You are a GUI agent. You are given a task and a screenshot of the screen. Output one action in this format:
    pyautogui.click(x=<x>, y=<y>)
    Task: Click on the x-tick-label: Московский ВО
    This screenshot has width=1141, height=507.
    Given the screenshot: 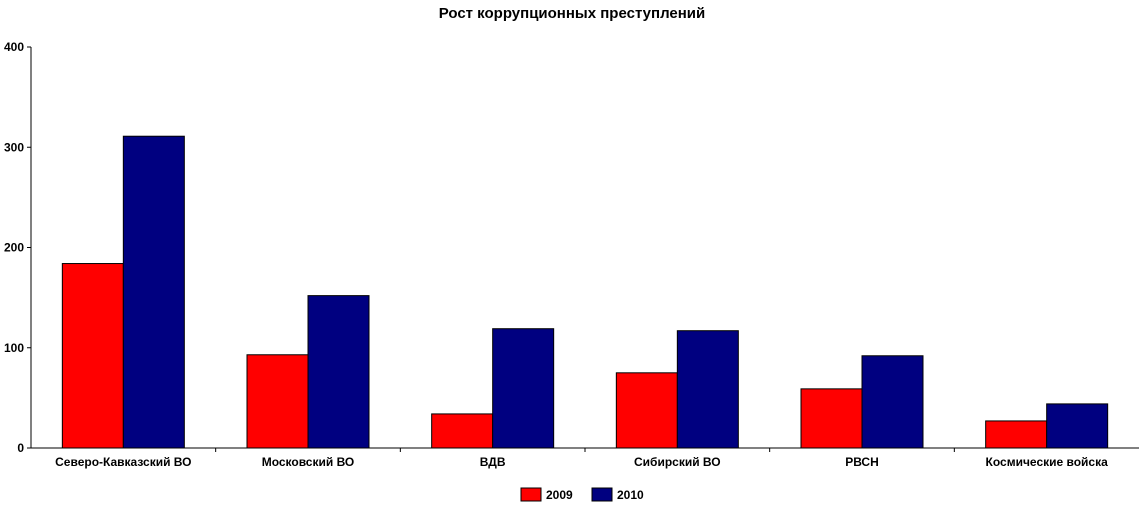 What is the action you would take?
    pyautogui.click(x=308, y=462)
    